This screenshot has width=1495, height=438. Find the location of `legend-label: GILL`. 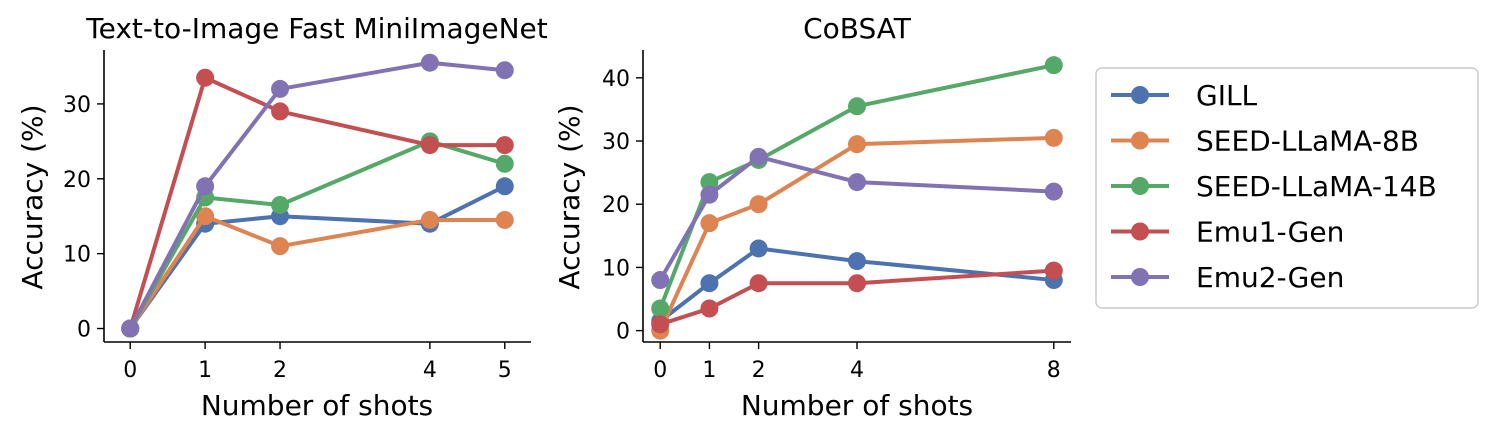

legend-label: GILL is located at coordinates (1227, 95).